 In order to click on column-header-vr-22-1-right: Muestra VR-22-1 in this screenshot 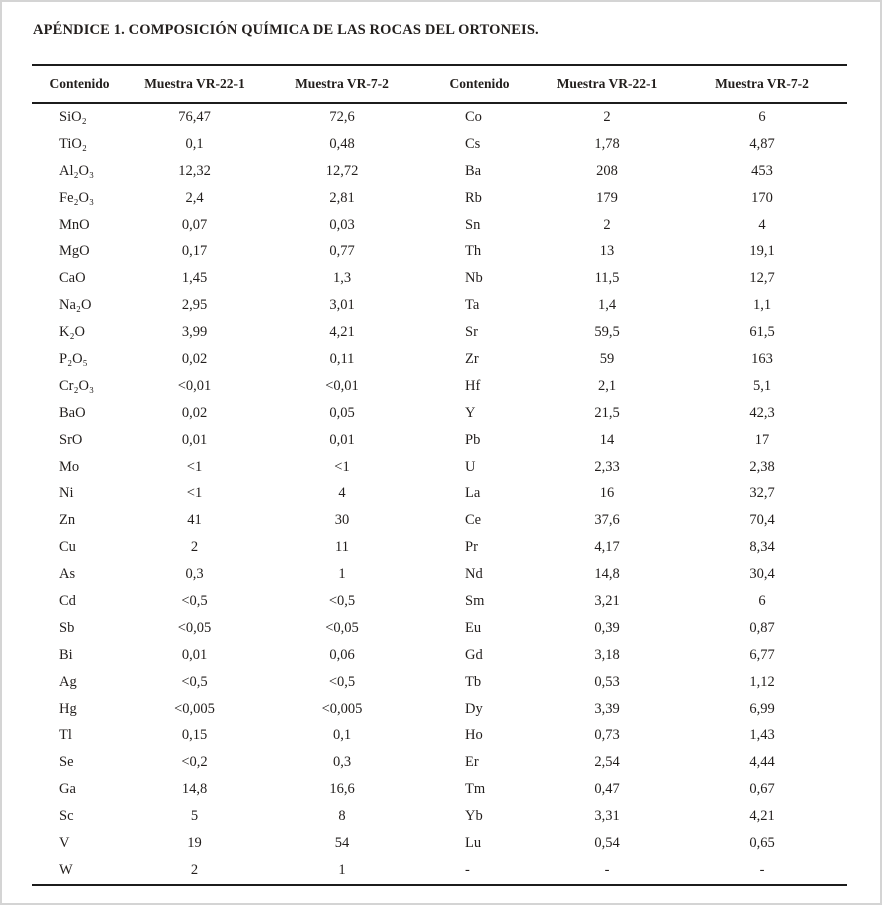, I will do `click(607, 84)`.